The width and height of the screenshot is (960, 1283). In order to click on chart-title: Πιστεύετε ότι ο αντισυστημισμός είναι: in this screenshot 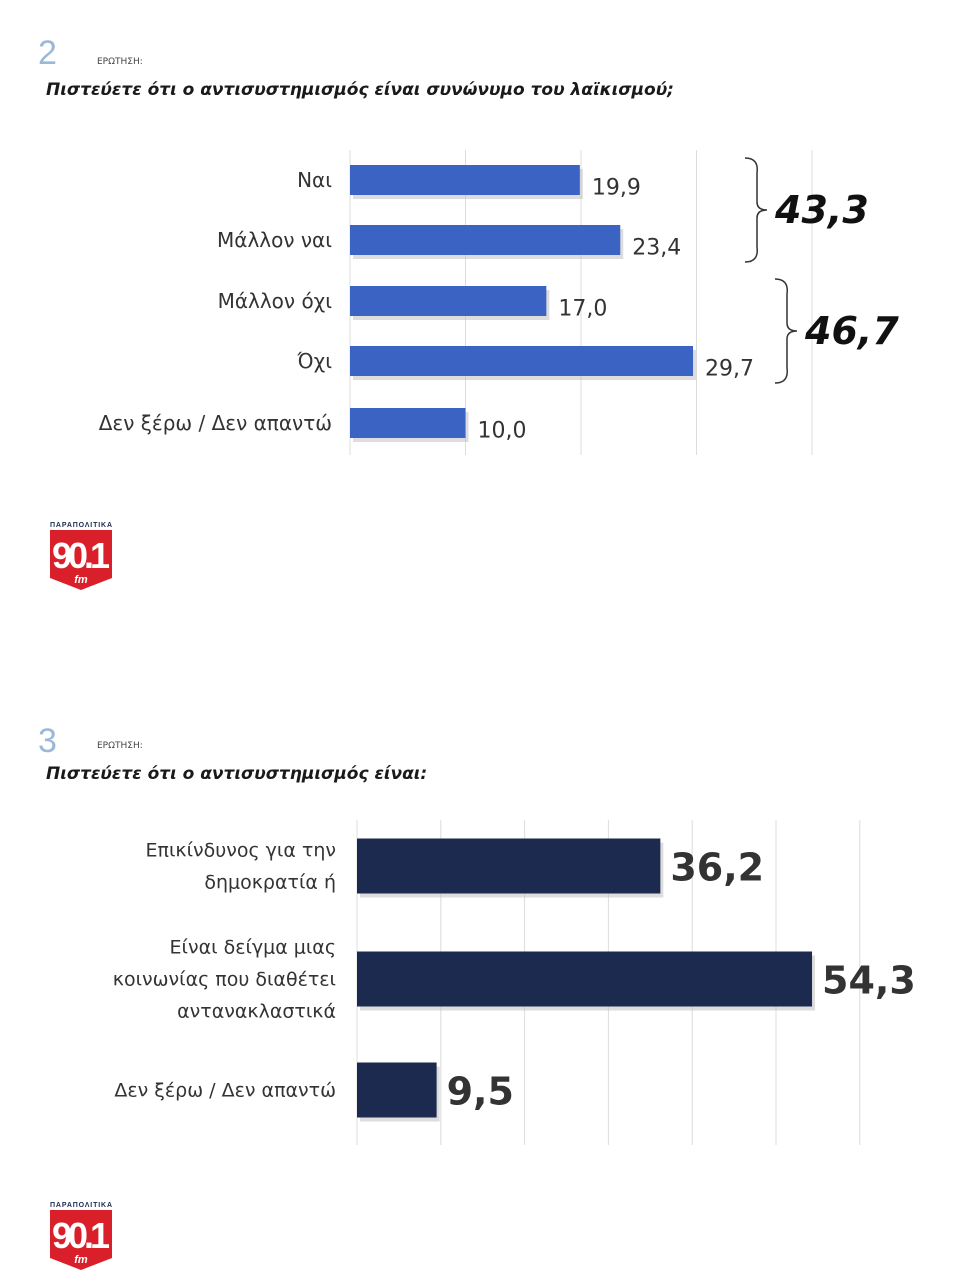, I will do `click(237, 774)`.